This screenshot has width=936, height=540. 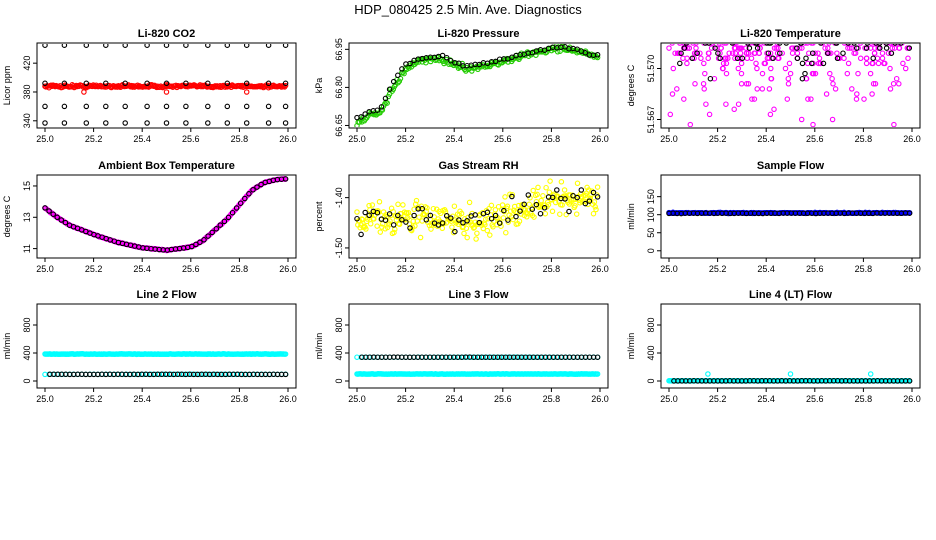 I want to click on figure-title: HDP_080425 2.5 Min. Ave. Diagnostics, so click(x=468, y=9).